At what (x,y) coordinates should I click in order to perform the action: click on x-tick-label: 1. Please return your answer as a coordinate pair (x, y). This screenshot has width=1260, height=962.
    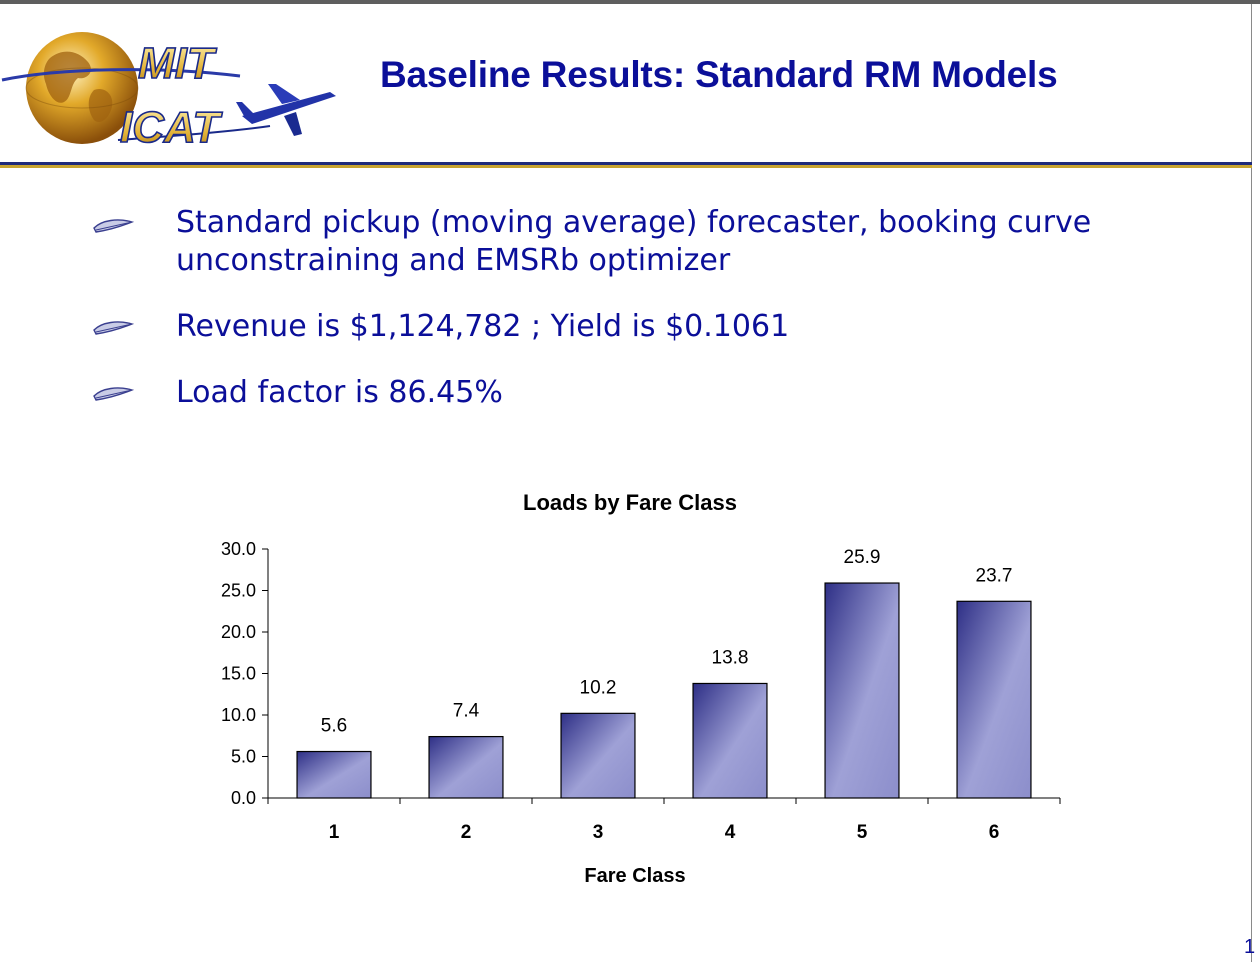
    Looking at the image, I should click on (334, 832).